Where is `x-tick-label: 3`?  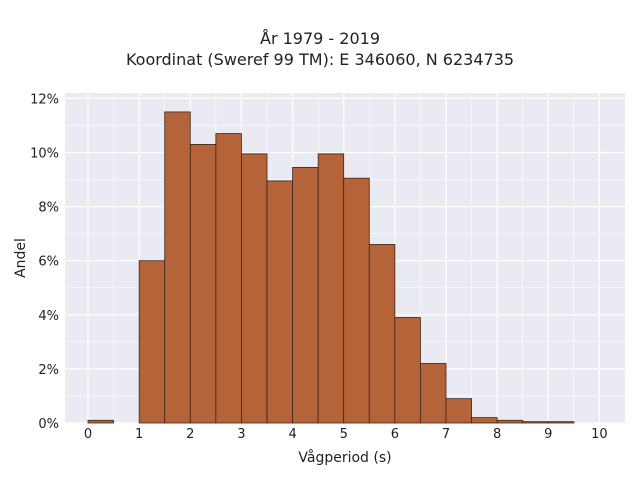
x-tick-label: 3 is located at coordinates (241, 434).